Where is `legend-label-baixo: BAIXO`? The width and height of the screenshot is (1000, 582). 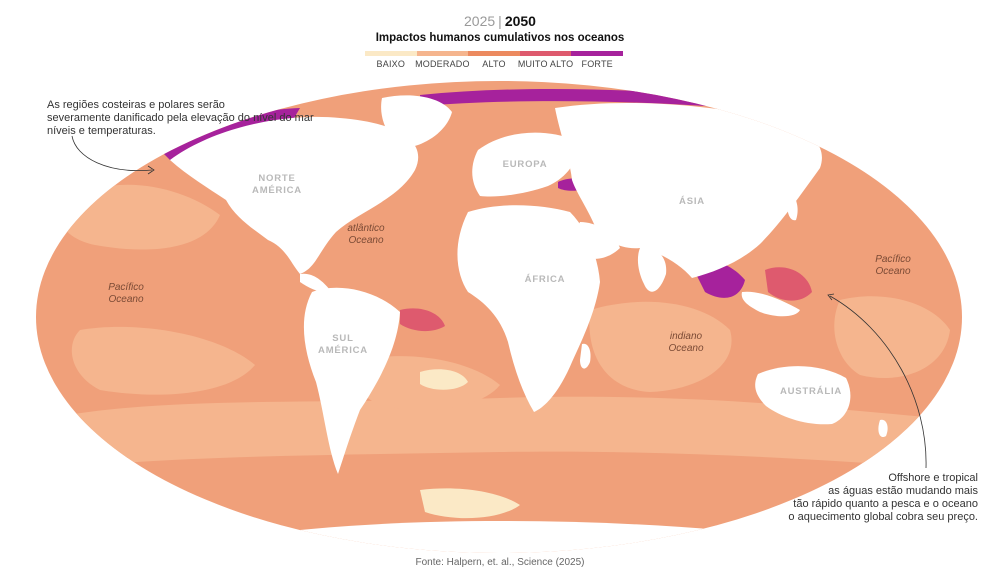 legend-label-baixo: BAIXO is located at coordinates (391, 64).